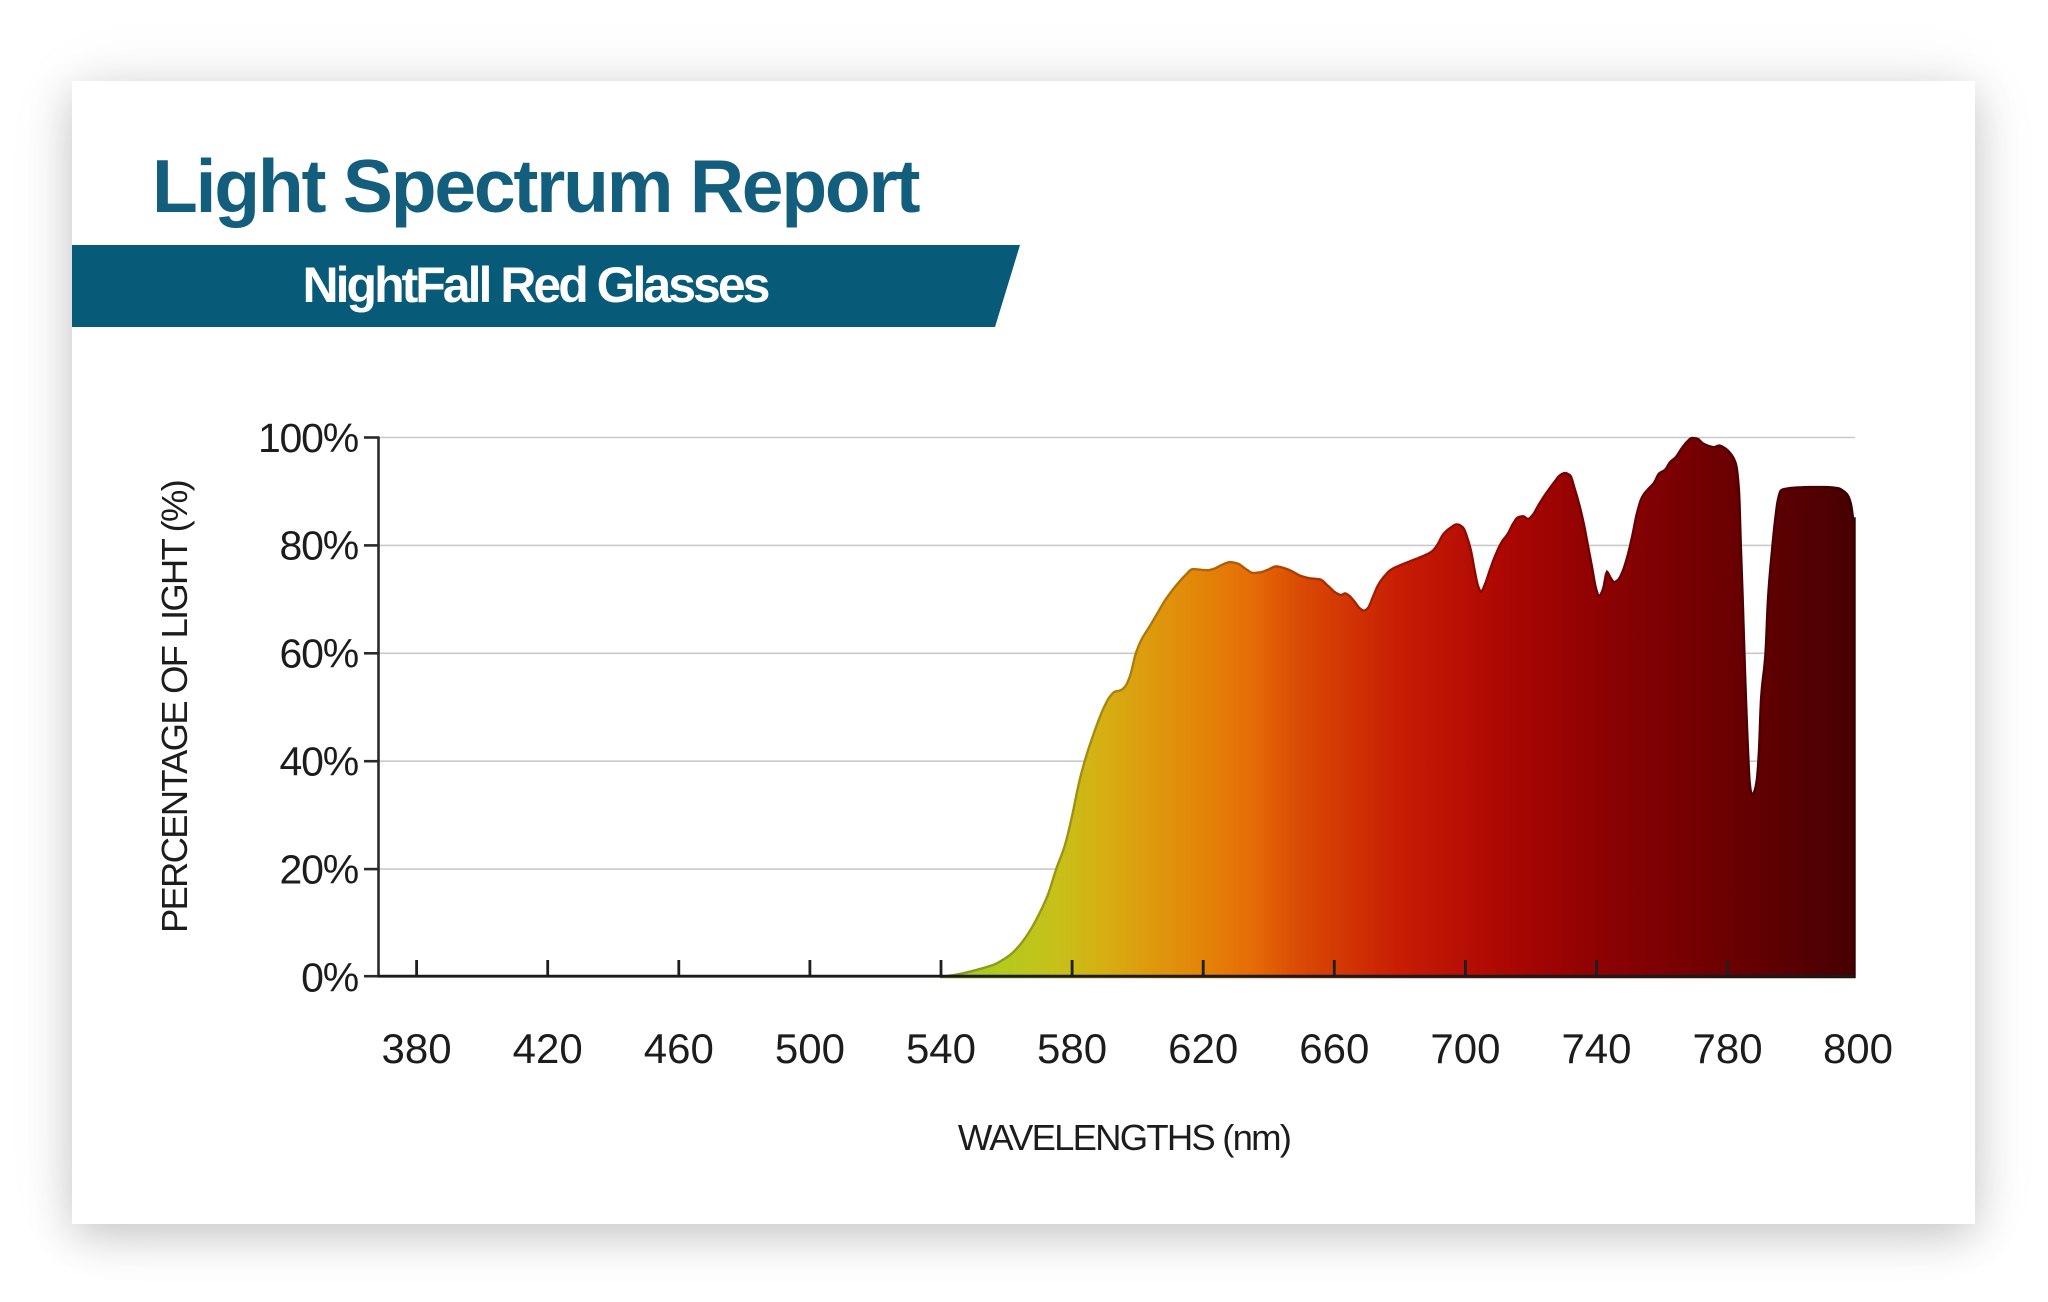  I want to click on svg-text: 620, so click(1203, 1048).